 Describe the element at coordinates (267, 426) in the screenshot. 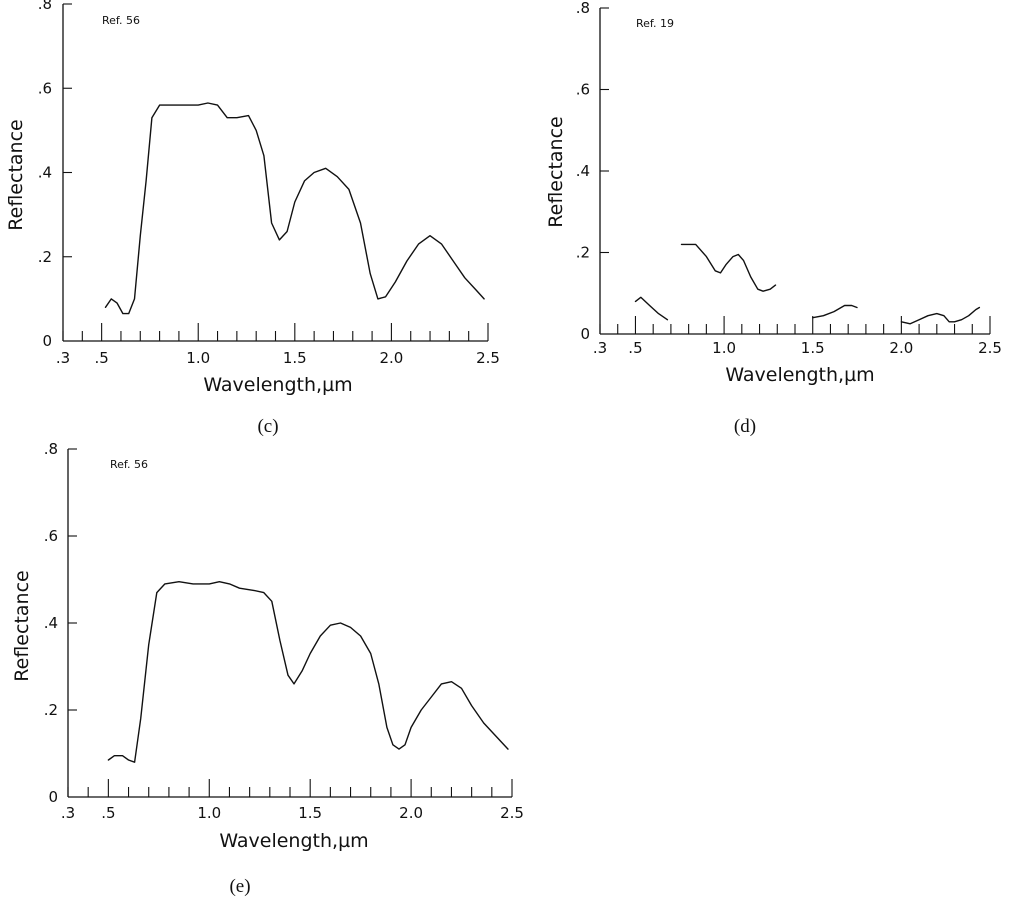

I see `panel-caption: (c)` at that location.